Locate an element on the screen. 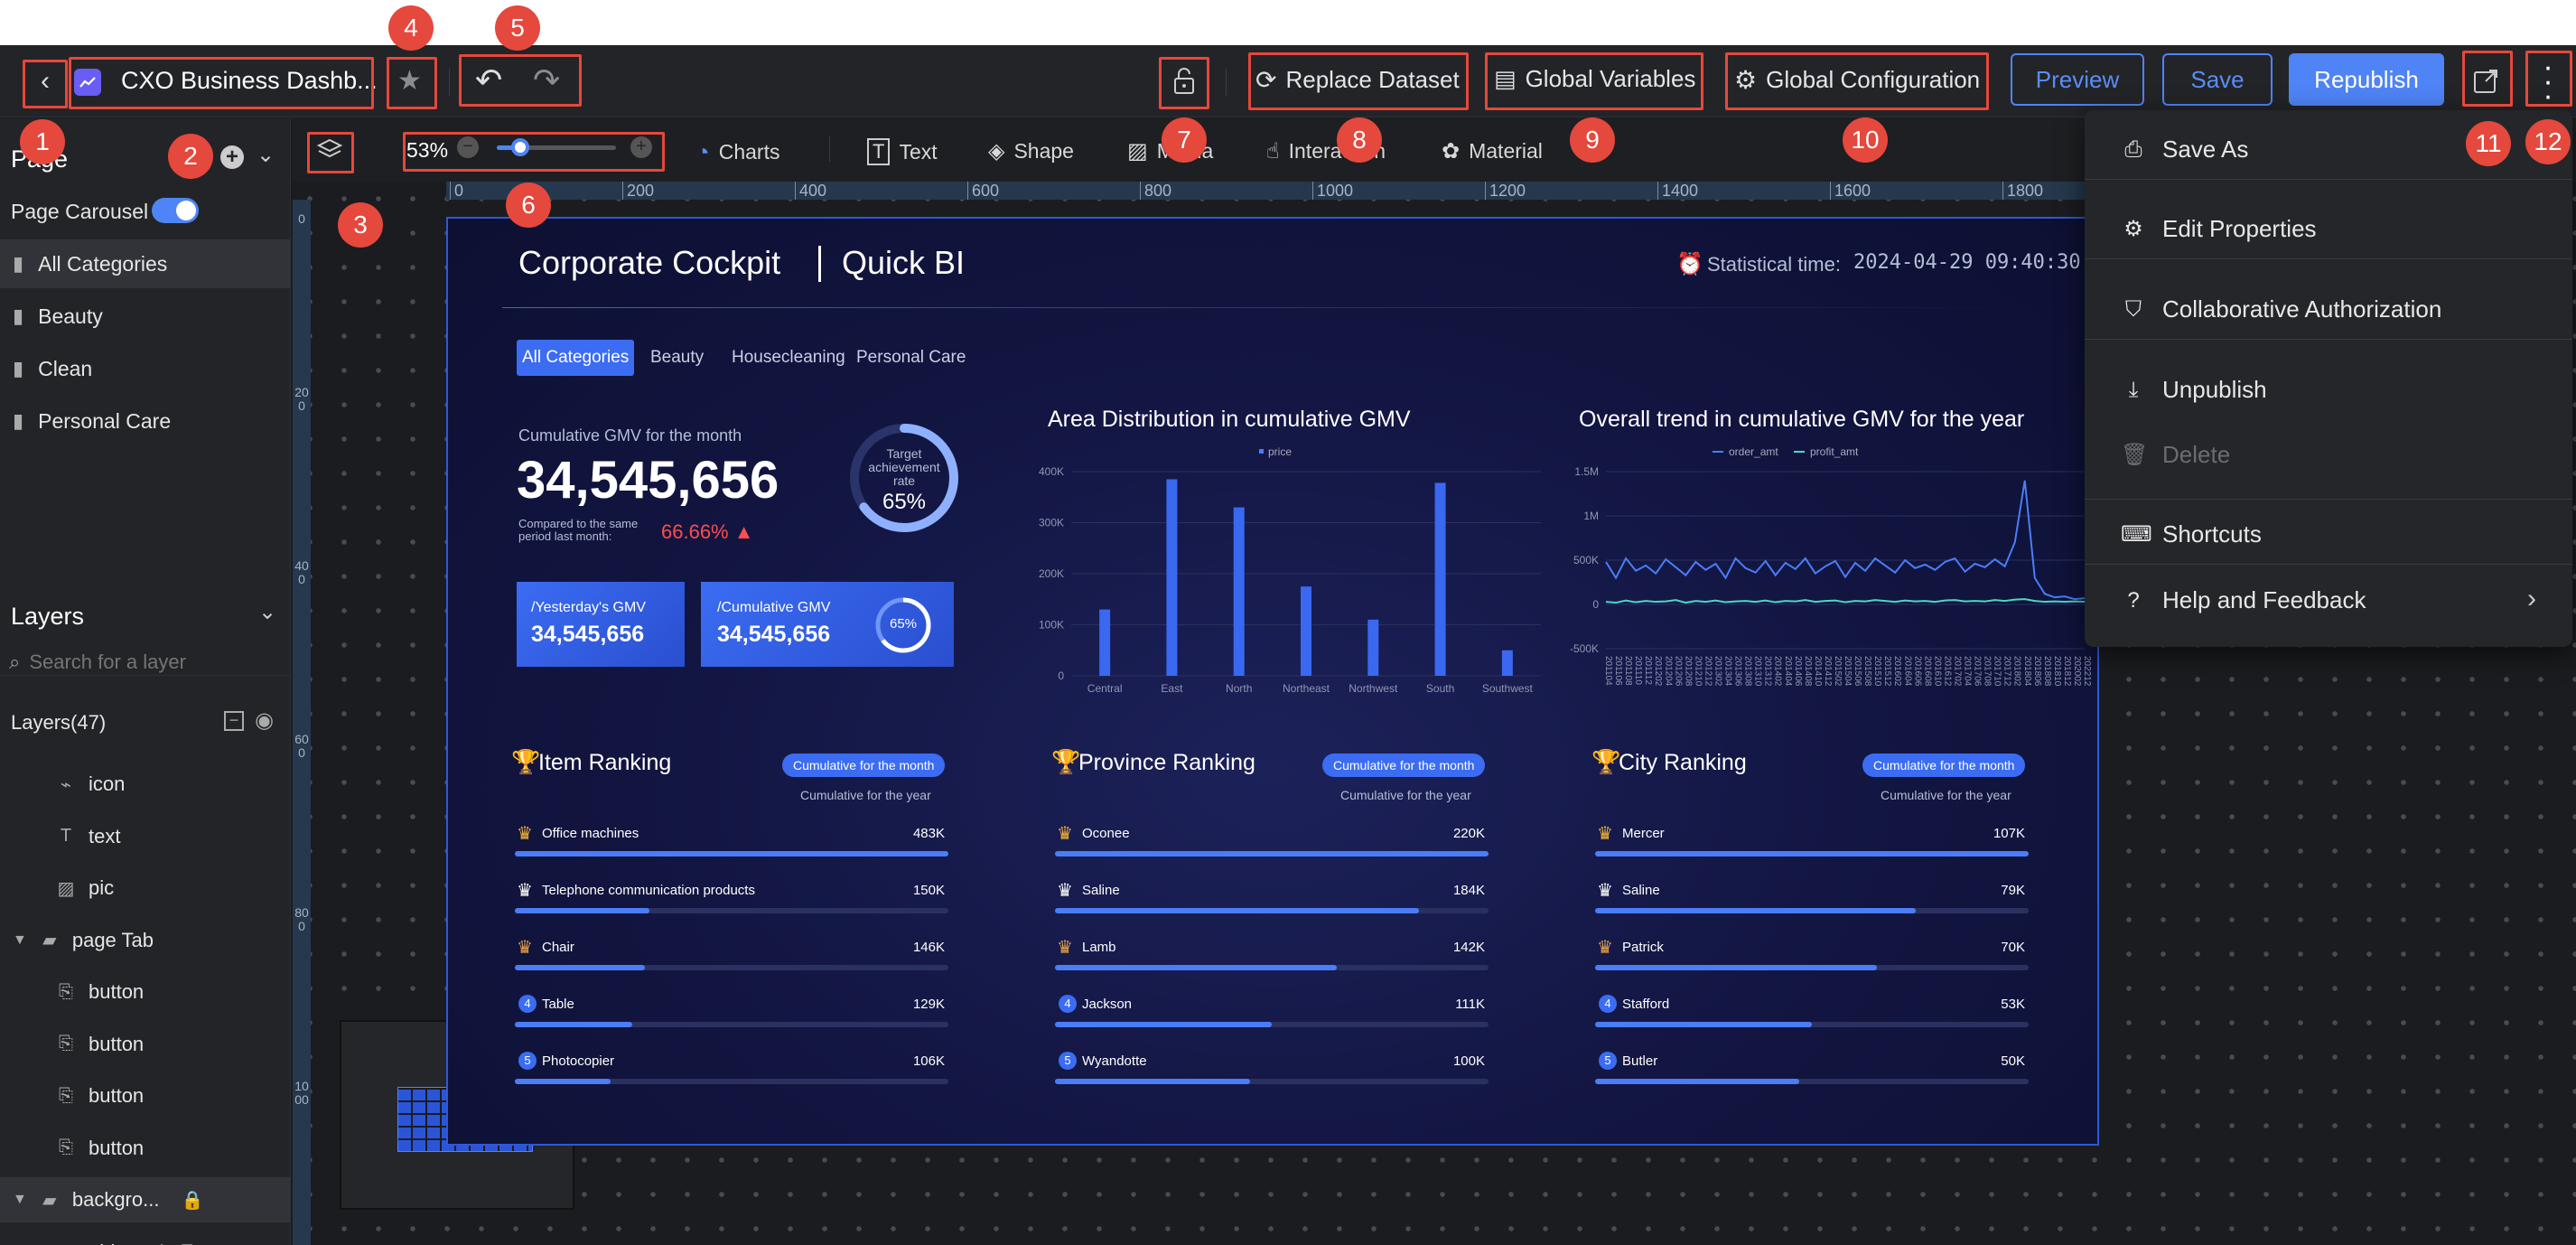 The width and height of the screenshot is (2576, 1245). layer-item: ▼ ▰ page Tab is located at coordinates (84, 939).